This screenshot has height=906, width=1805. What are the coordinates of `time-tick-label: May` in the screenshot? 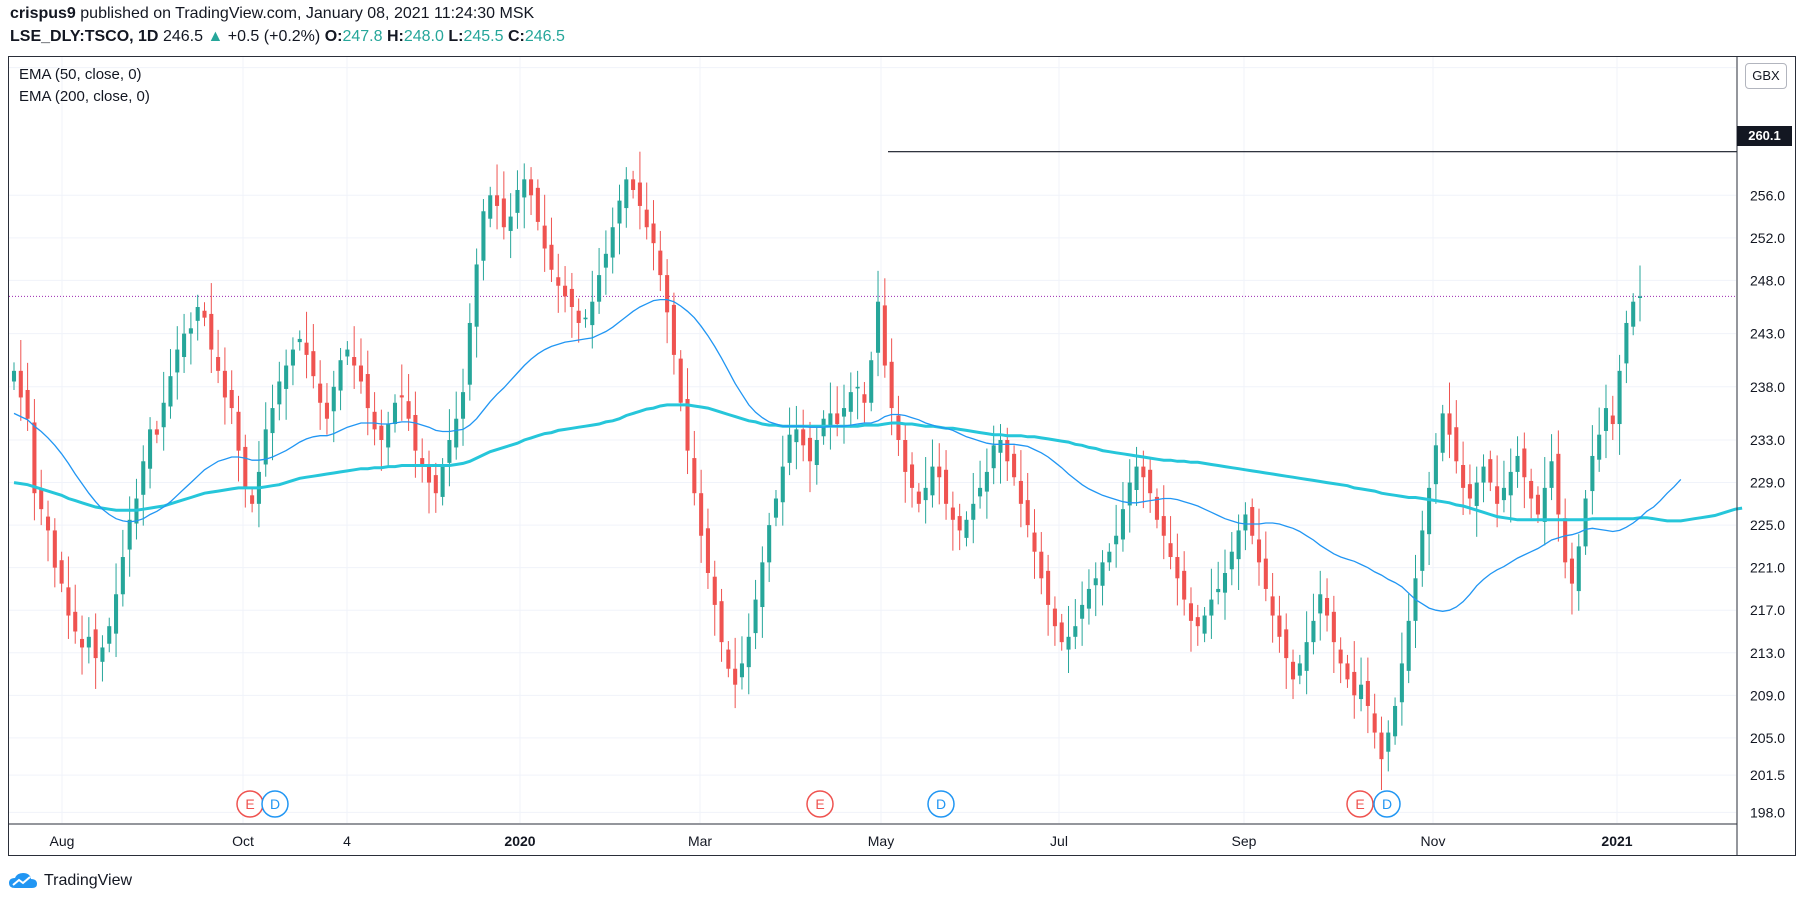 It's located at (881, 841).